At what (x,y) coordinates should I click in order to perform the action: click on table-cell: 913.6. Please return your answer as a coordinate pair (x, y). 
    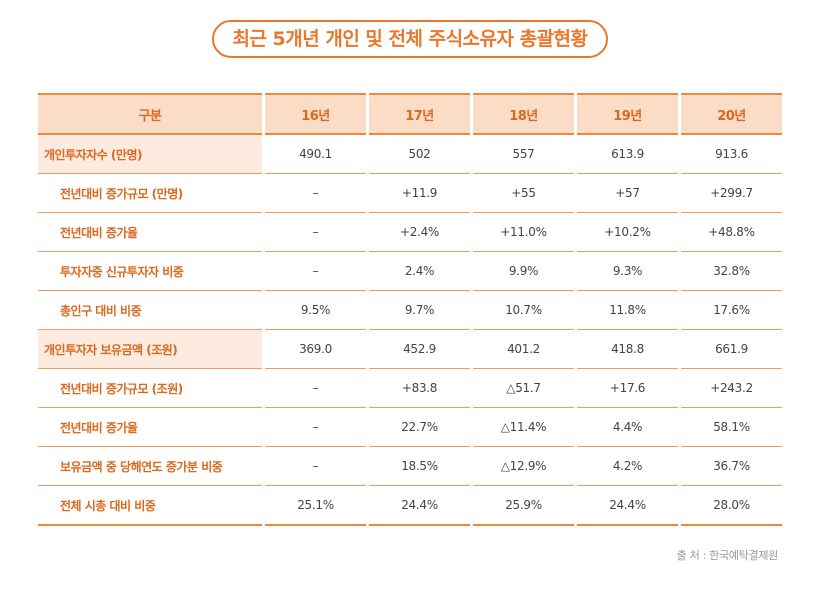
    Looking at the image, I should click on (731, 154).